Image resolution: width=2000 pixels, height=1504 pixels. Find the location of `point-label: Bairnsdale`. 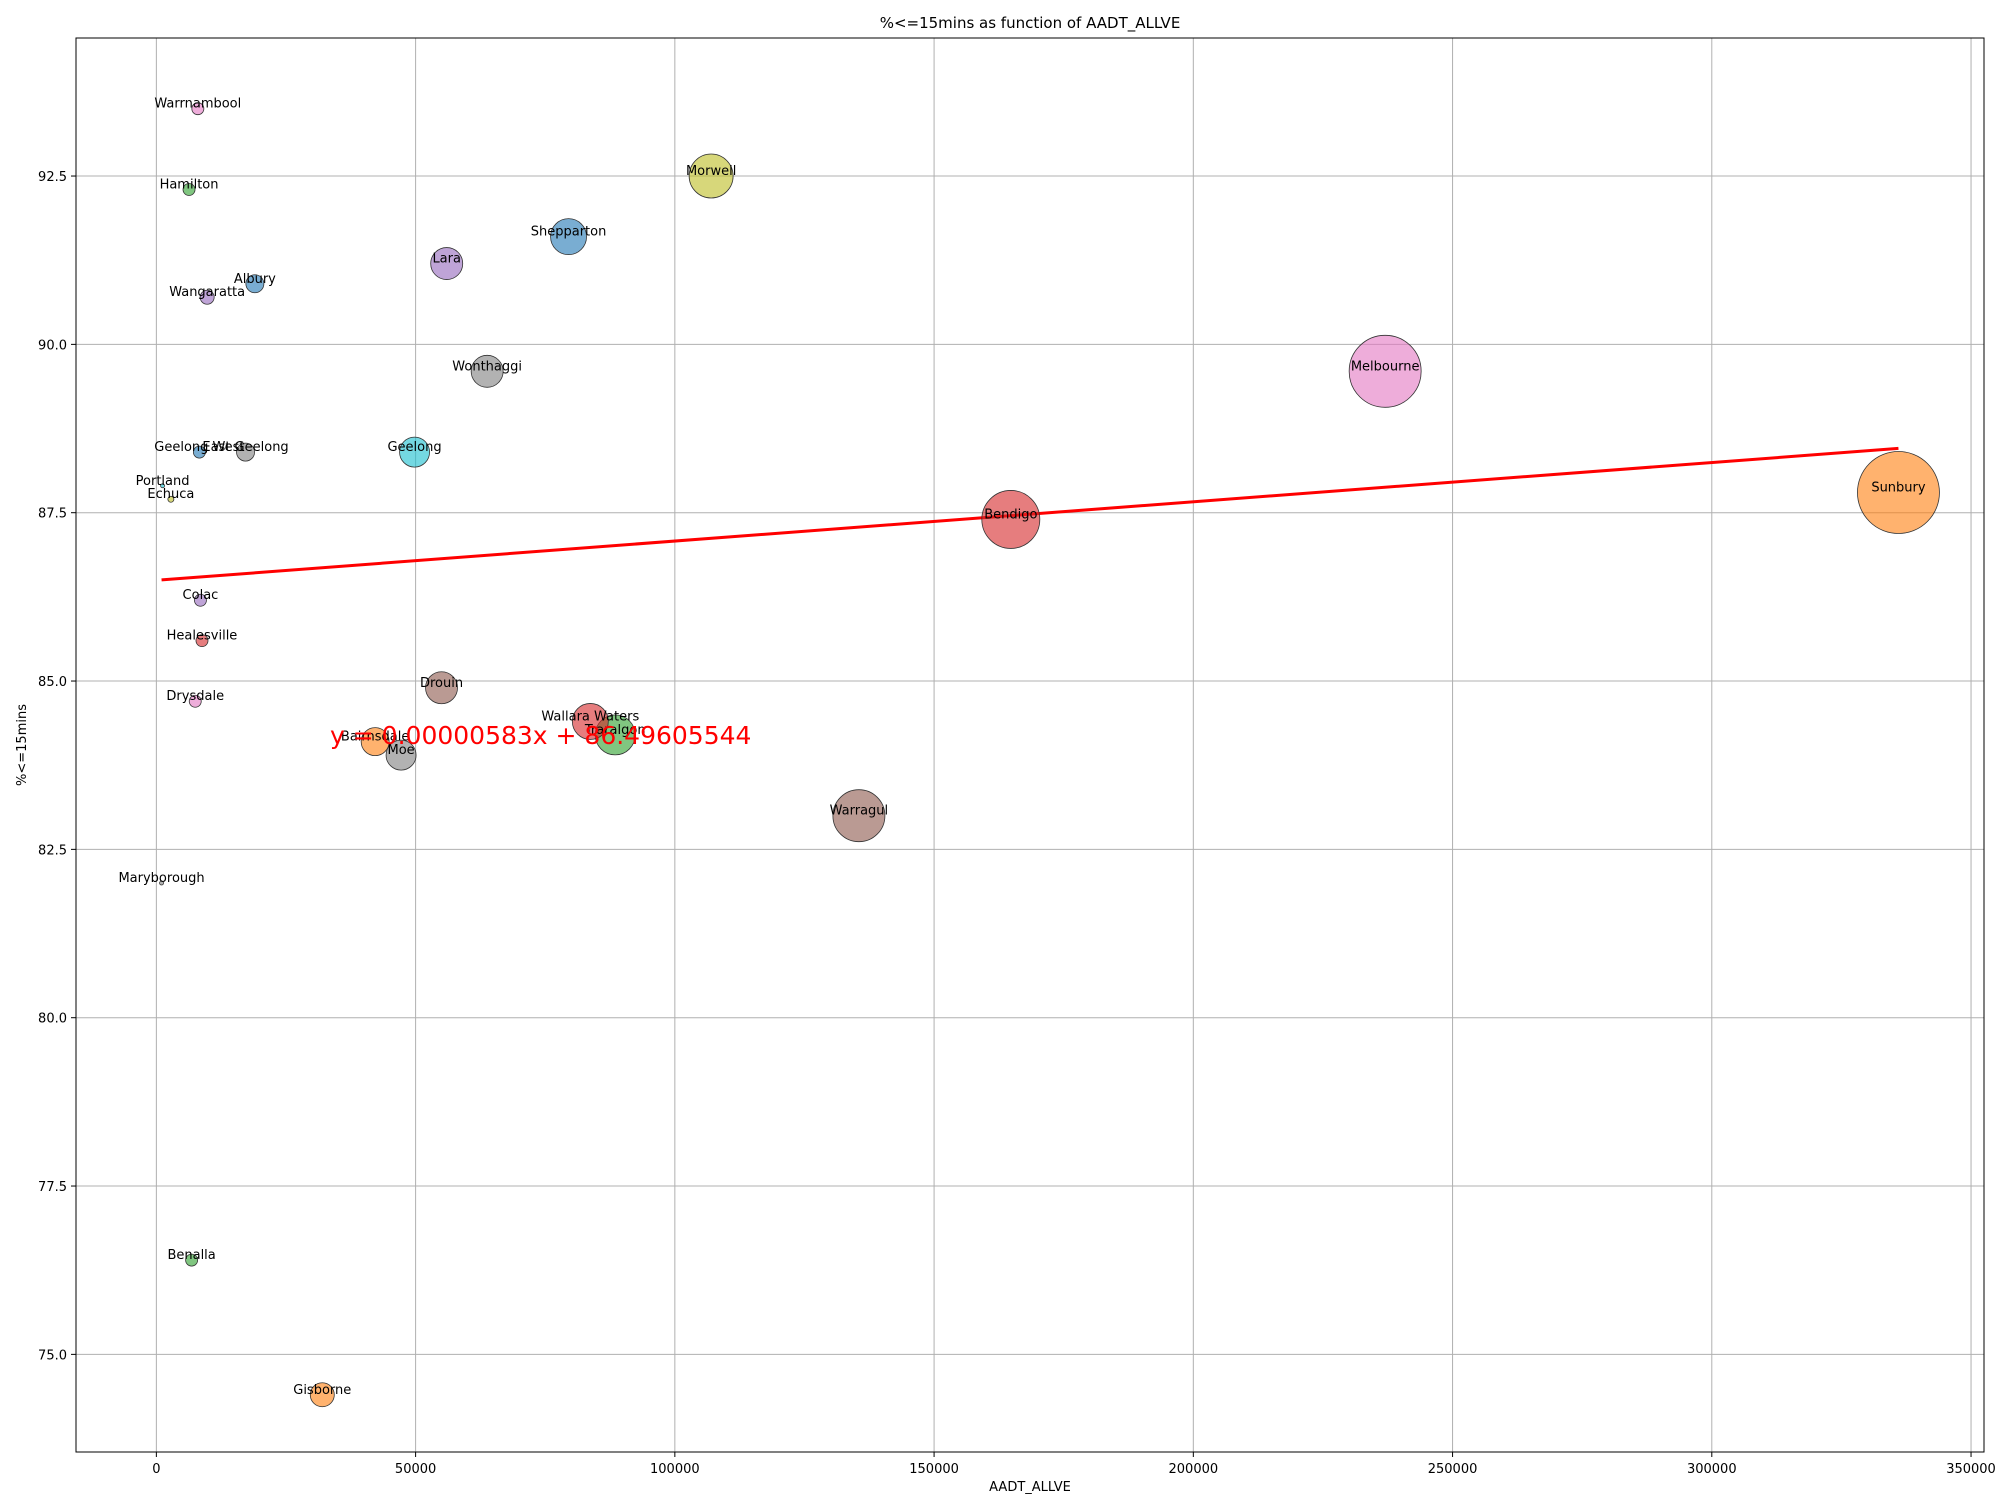

point-label: Bairnsdale is located at coordinates (375, 737).